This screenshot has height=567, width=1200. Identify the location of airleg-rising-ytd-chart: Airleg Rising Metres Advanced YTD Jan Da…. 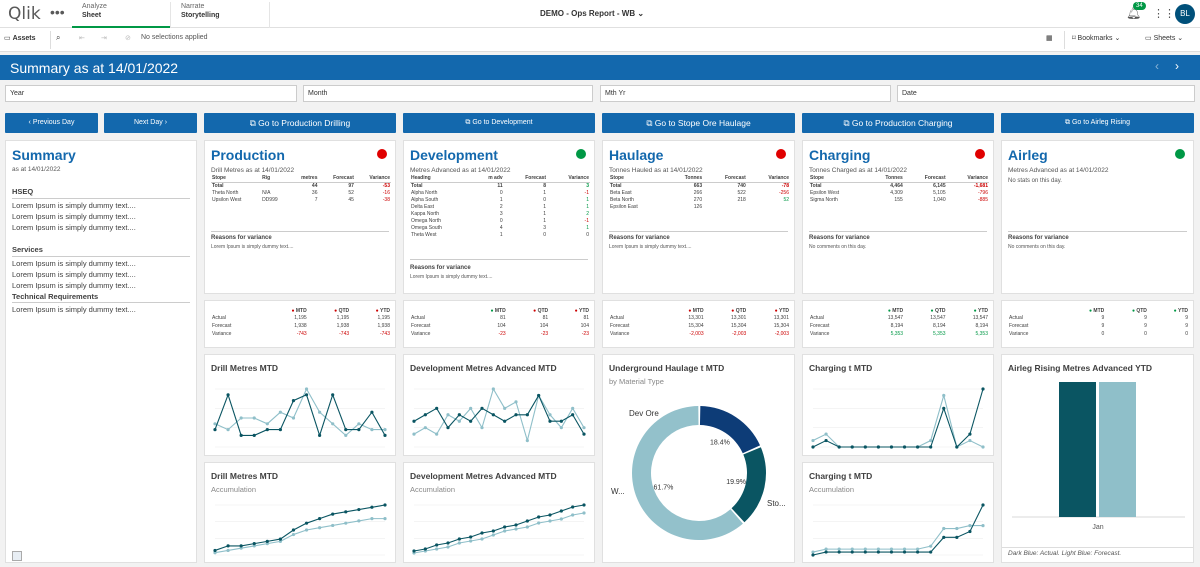
(1097, 458).